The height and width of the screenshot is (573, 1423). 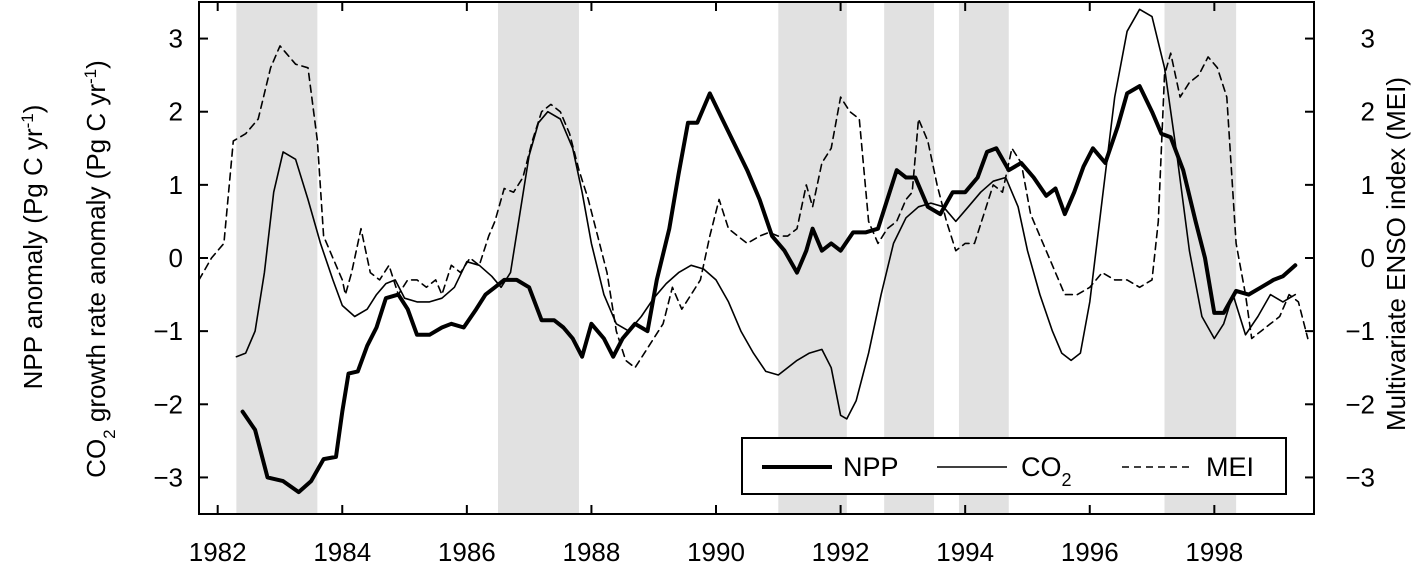 I want to click on x-tick-label: 1990, so click(x=716, y=552).